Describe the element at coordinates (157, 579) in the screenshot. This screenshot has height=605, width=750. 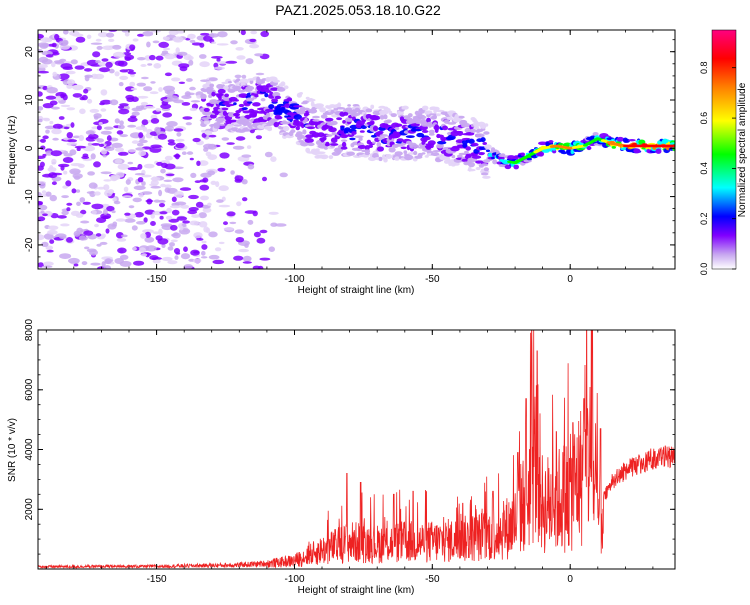
I see `x-tick-label: -150` at that location.